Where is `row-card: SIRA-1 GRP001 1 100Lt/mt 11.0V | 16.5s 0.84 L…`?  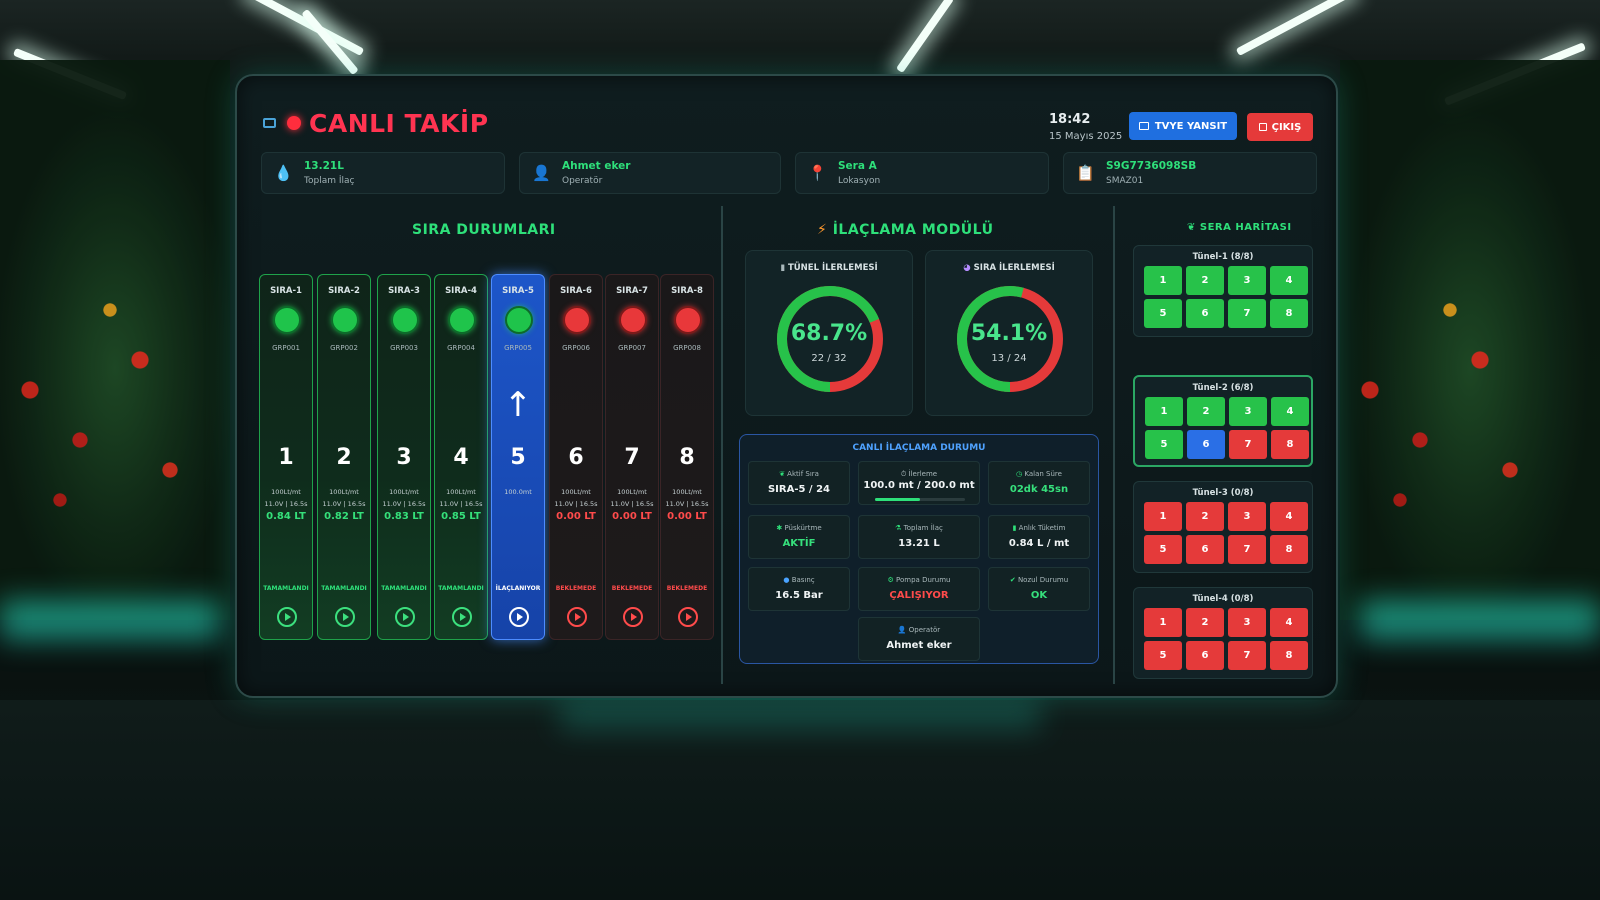
row-card: SIRA-1 GRP001 1 100Lt/mt 11.0V | 16.5s 0.84 L… is located at coordinates (286, 457).